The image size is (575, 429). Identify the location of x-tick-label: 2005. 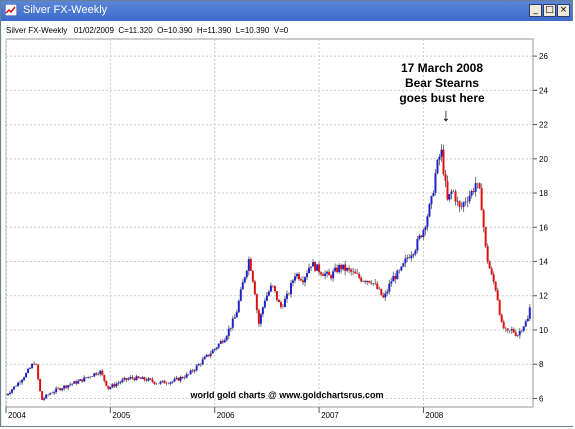
(121, 415).